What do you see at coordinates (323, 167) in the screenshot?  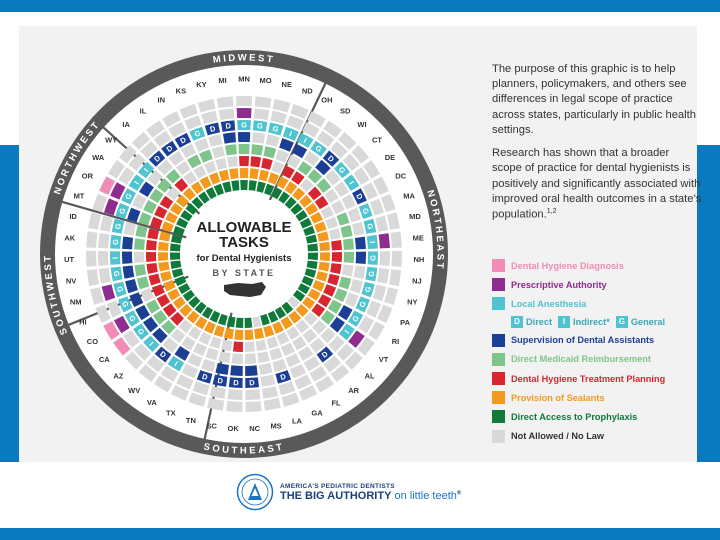 I see `cell-wi-sv` at bounding box center [323, 167].